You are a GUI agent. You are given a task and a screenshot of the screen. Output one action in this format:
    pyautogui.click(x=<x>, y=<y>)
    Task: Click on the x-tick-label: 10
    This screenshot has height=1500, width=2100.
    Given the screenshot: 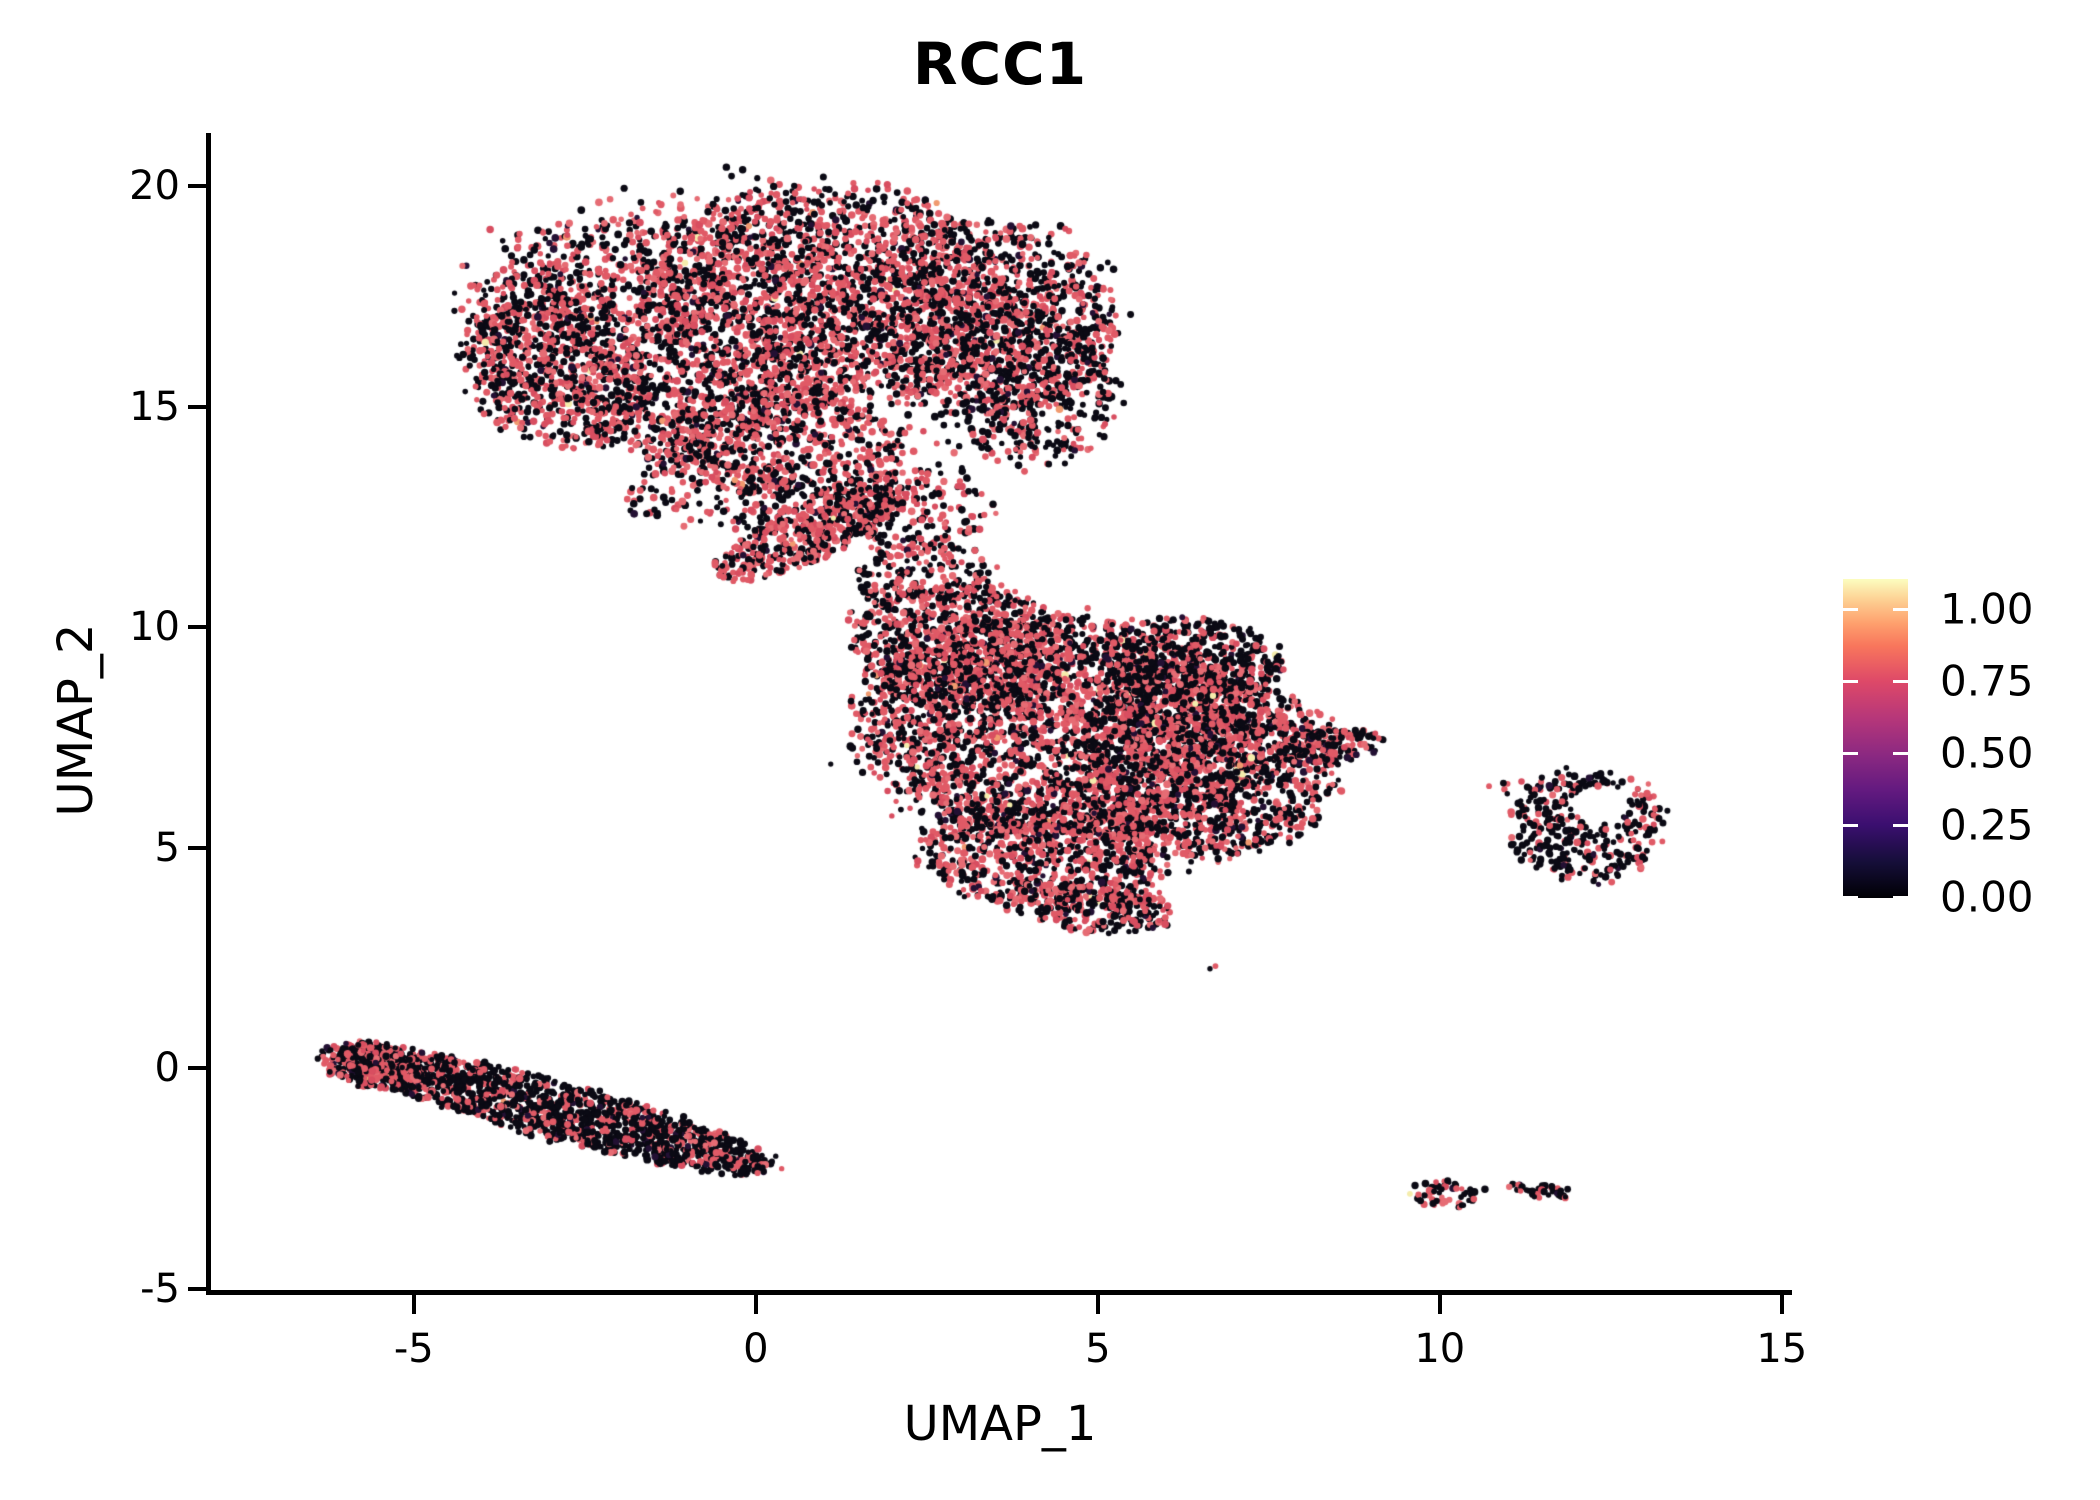 What is the action you would take?
    pyautogui.click(x=1440, y=1349)
    